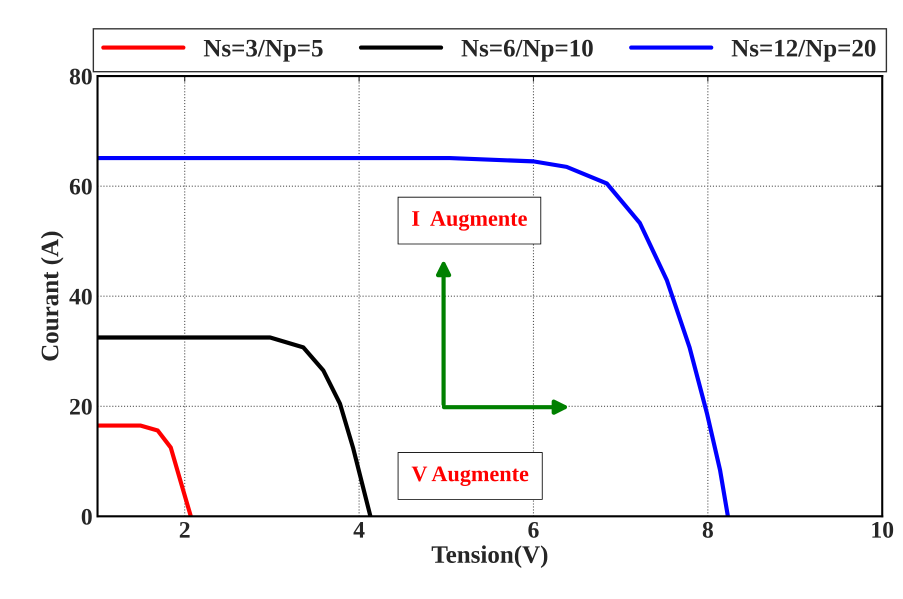 Image resolution: width=903 pixels, height=599 pixels. I want to click on x-axis-title: Tension(V), so click(490, 556).